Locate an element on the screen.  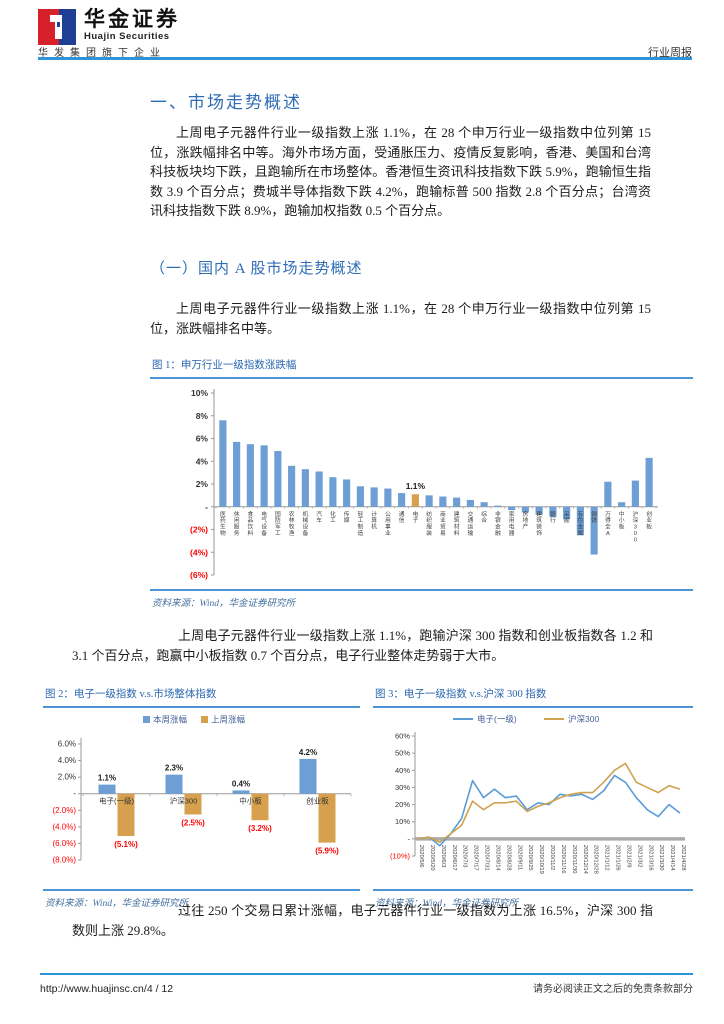
svg-text: 家用电器 is located at coordinates (512, 523).